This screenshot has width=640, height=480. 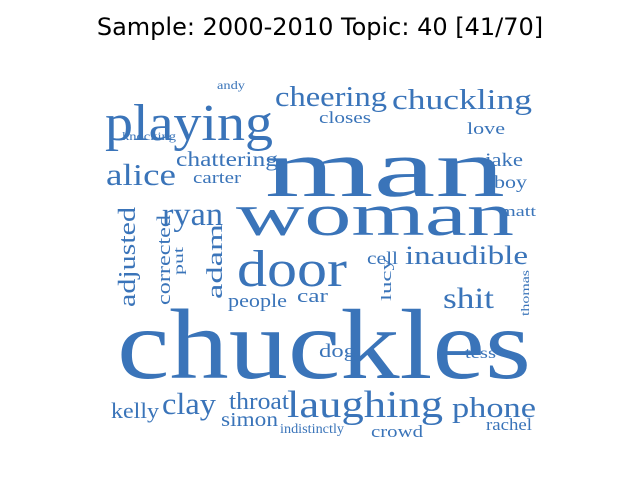 What do you see at coordinates (320, 27) in the screenshot?
I see `figure-title: Sample: 2000-2010 Topic: 40 [41/70]` at bounding box center [320, 27].